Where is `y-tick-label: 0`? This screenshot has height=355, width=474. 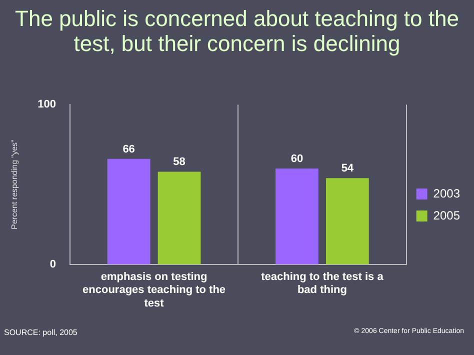 y-tick-label: 0 is located at coordinates (53, 264).